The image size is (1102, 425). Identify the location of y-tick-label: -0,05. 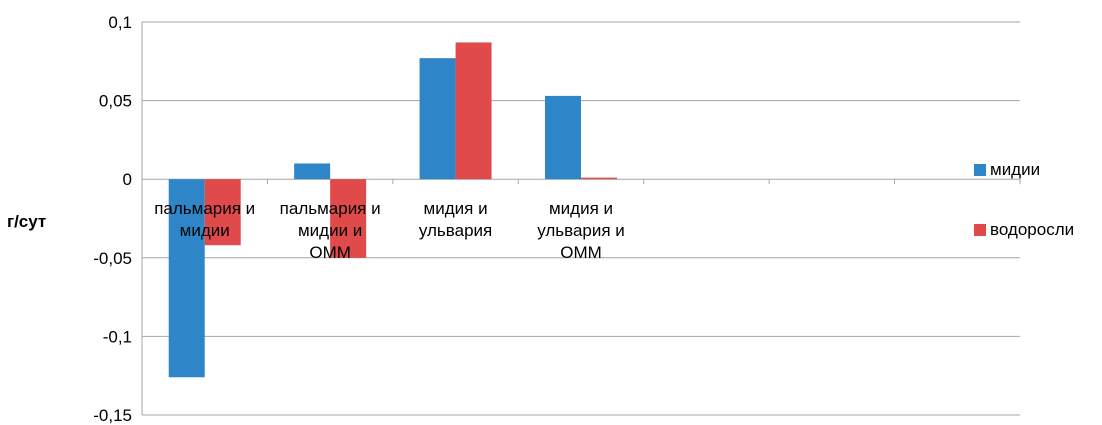
(112, 258).